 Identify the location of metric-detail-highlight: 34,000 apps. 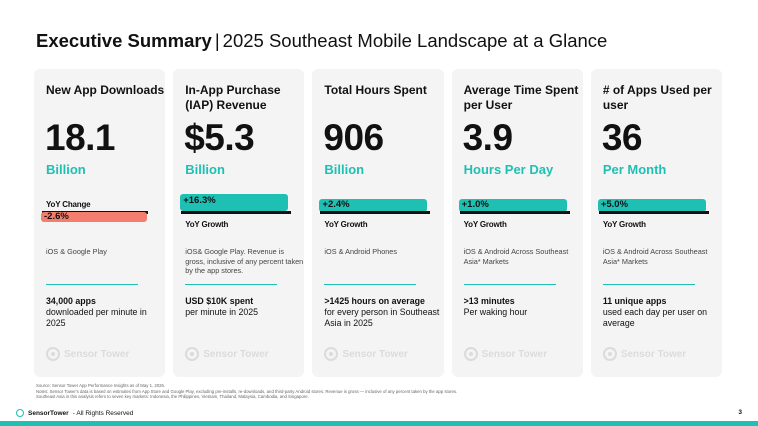
(71, 301).